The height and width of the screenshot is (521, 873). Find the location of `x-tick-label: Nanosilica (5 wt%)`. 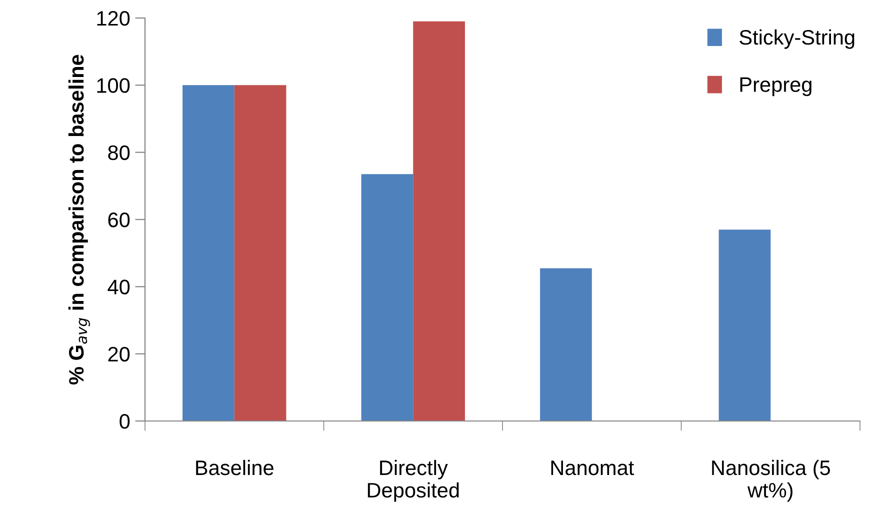

x-tick-label: Nanosilica (5 wt%) is located at coordinates (771, 481).